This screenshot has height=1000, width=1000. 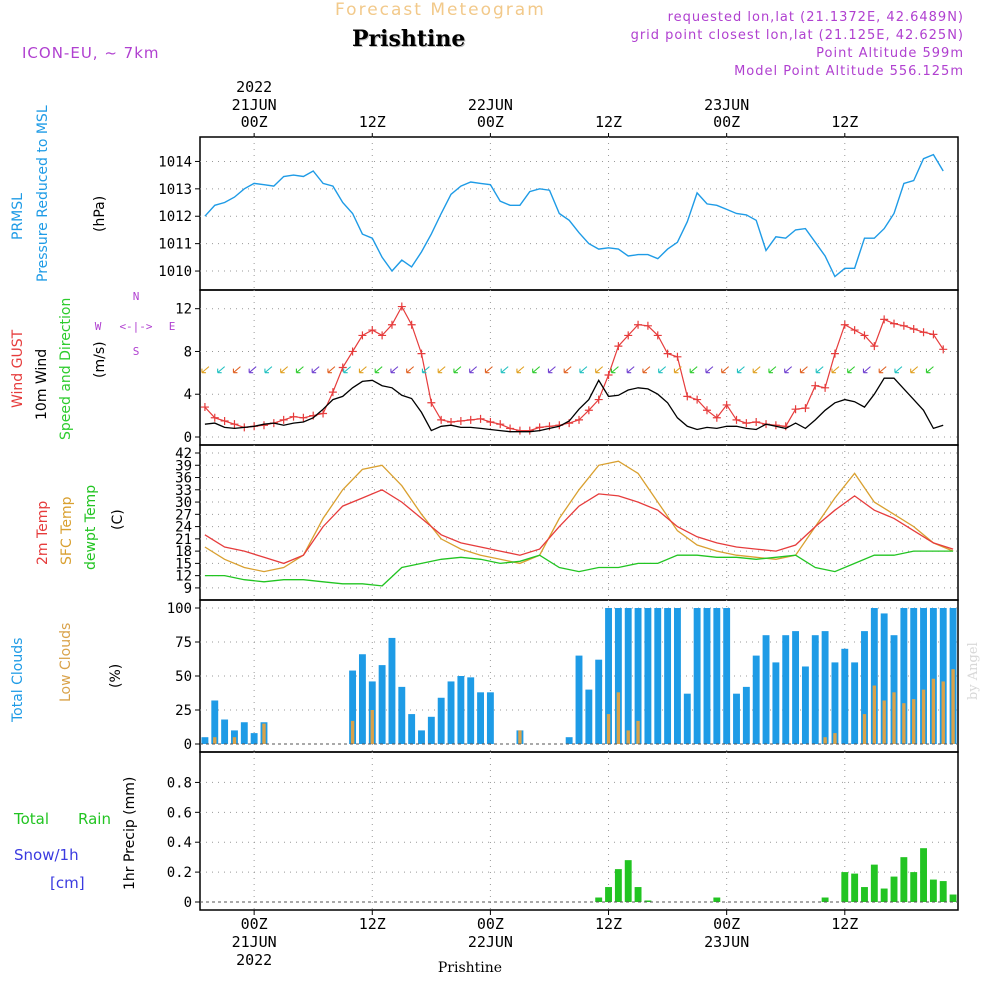 What do you see at coordinates (179, 843) in the screenshot?
I see `y-tick-label: 0.4` at bounding box center [179, 843].